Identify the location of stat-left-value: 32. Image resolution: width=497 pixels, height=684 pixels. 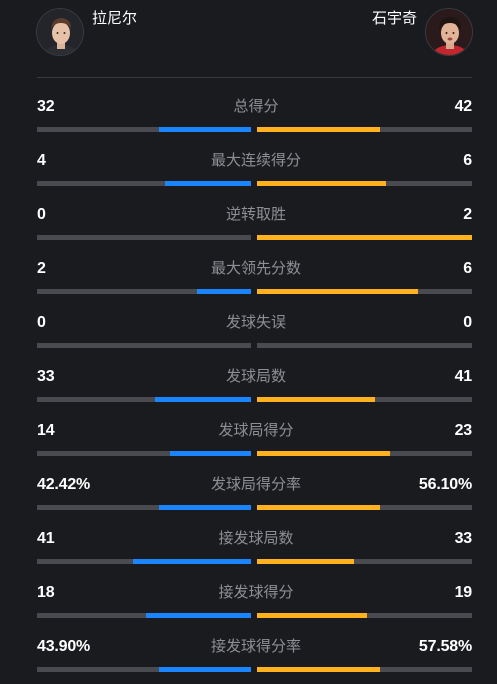
(46, 106).